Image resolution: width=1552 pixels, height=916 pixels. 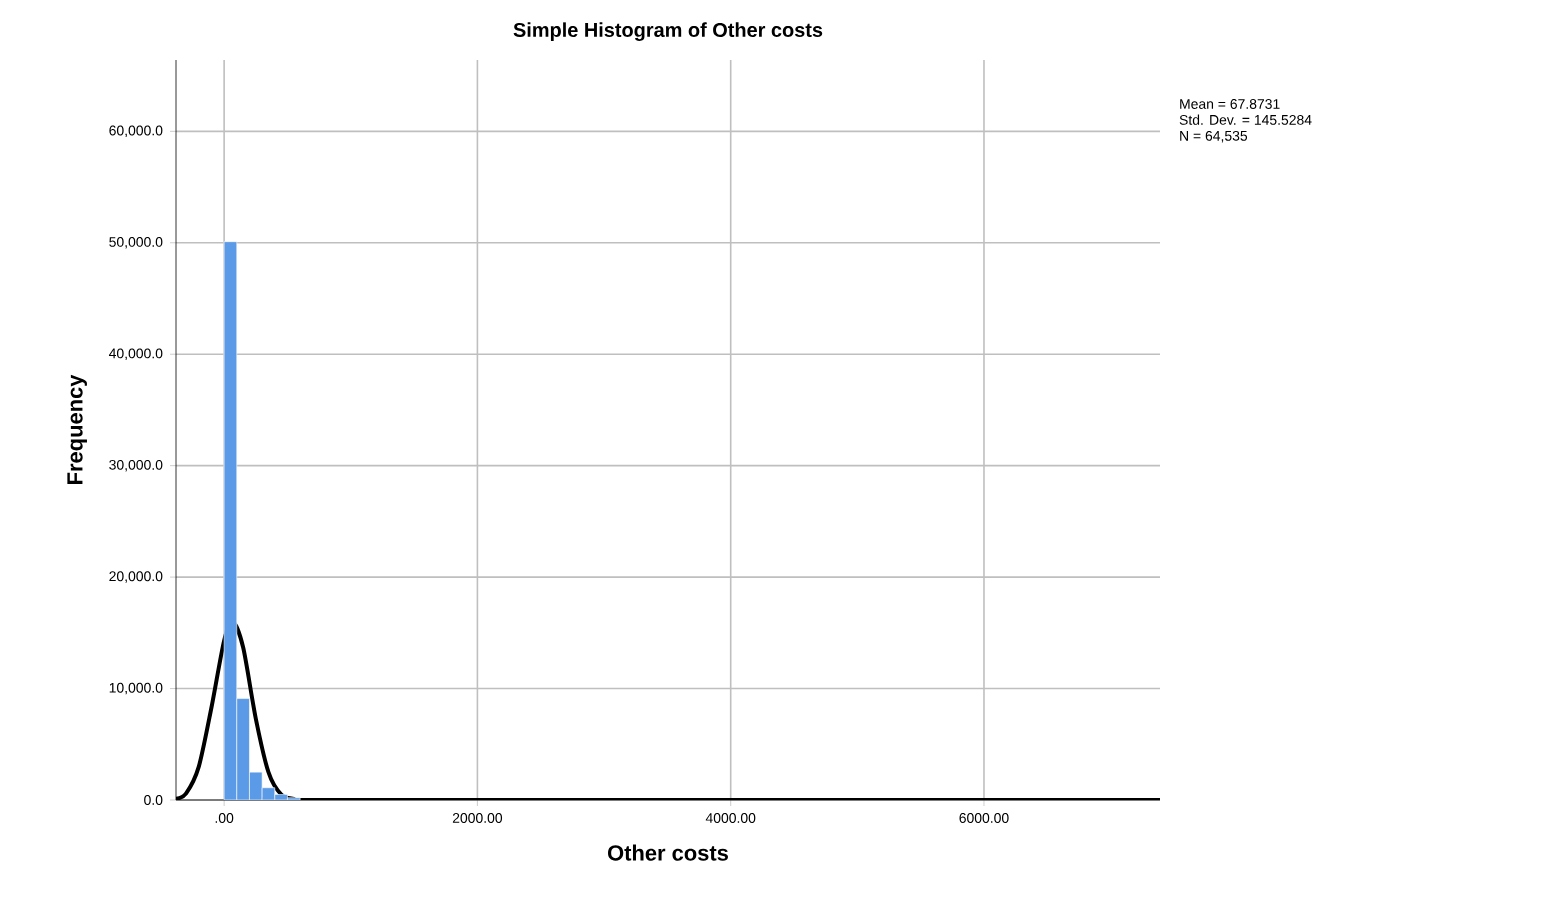 What do you see at coordinates (668, 31) in the screenshot?
I see `chart-title: Simple Histogram of Other costs` at bounding box center [668, 31].